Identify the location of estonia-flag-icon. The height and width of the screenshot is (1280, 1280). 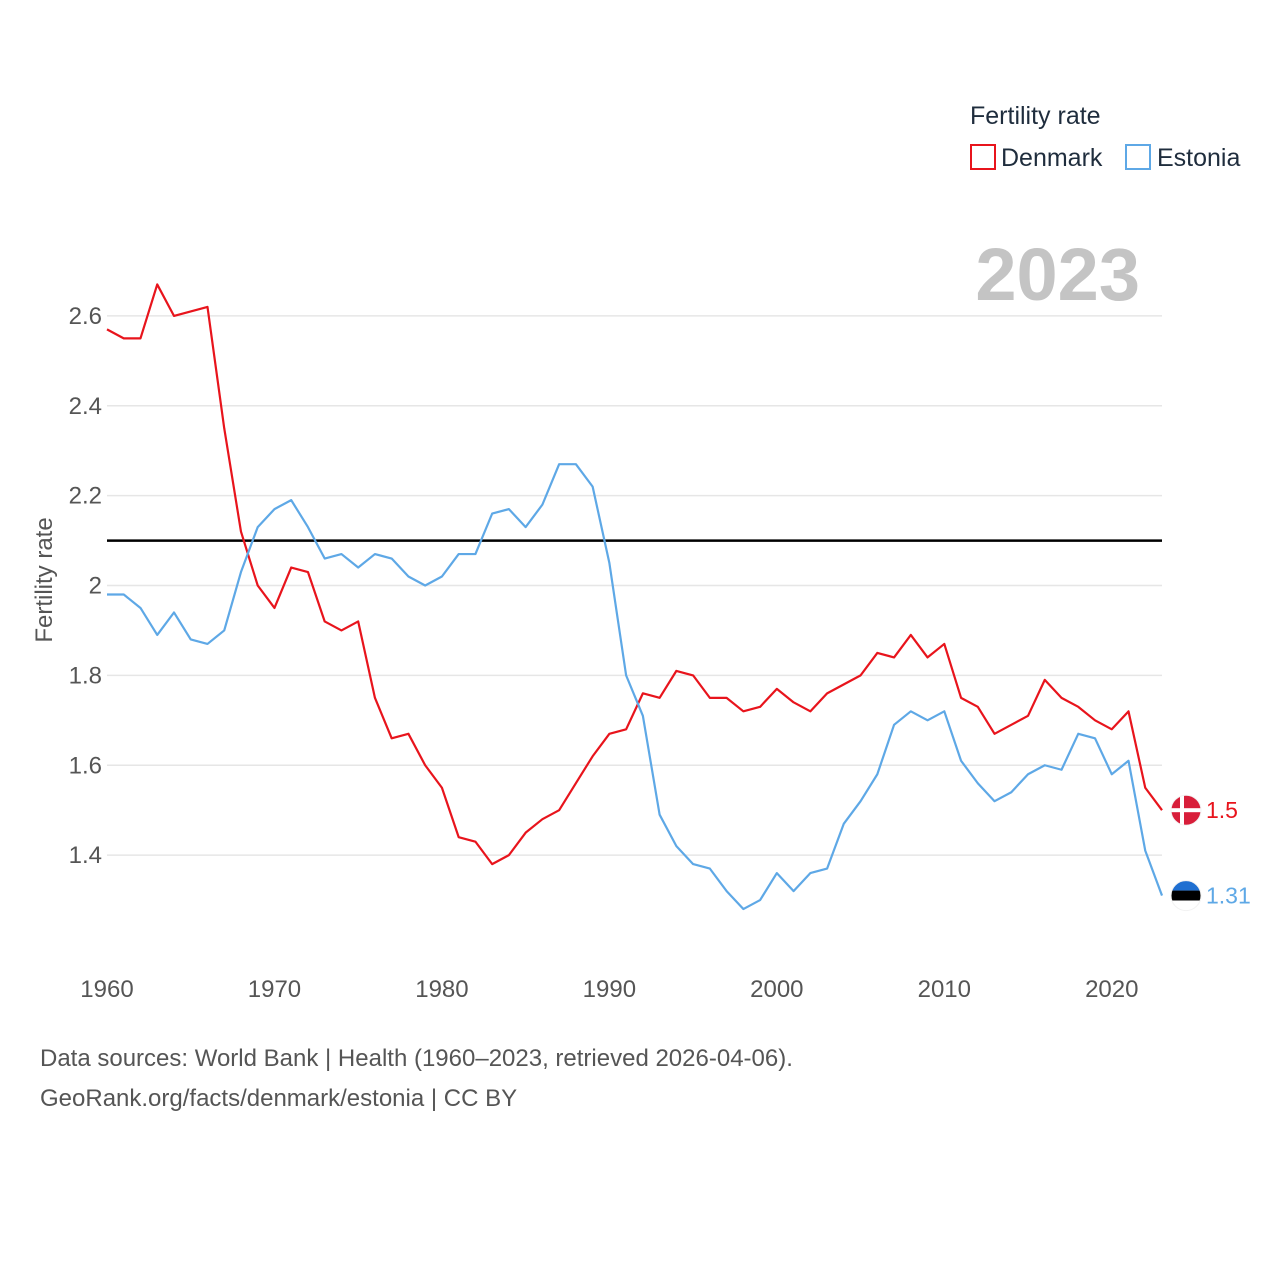
(1186, 895).